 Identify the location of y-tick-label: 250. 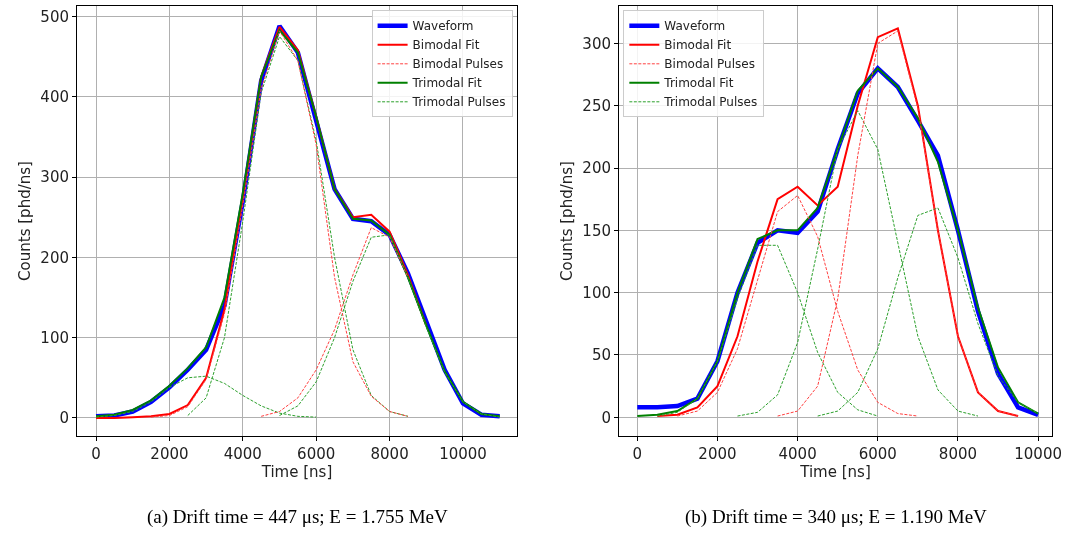
(596, 105).